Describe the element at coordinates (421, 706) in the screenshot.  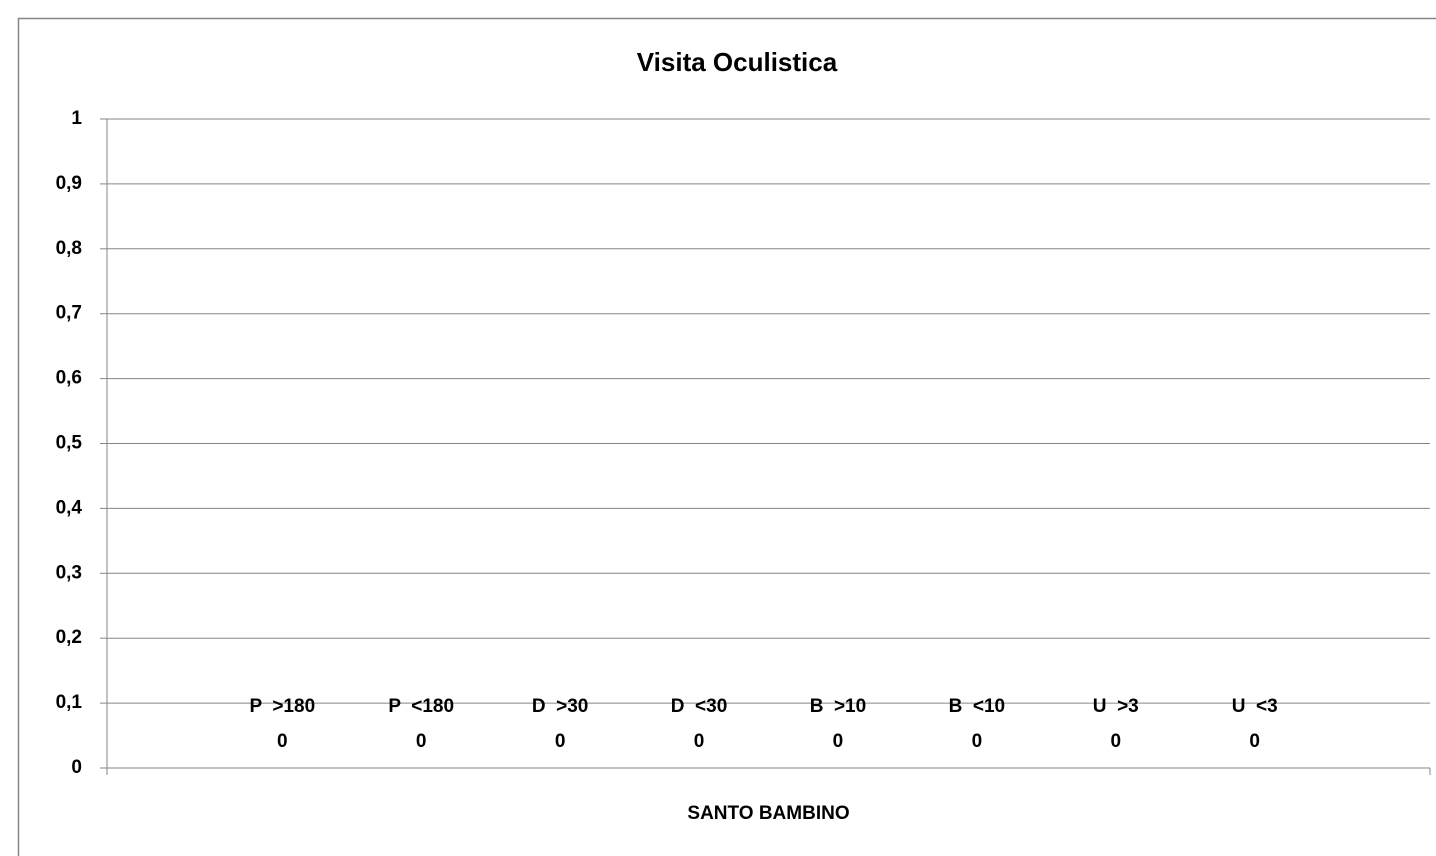
I see `data-label-name: P <180` at that location.